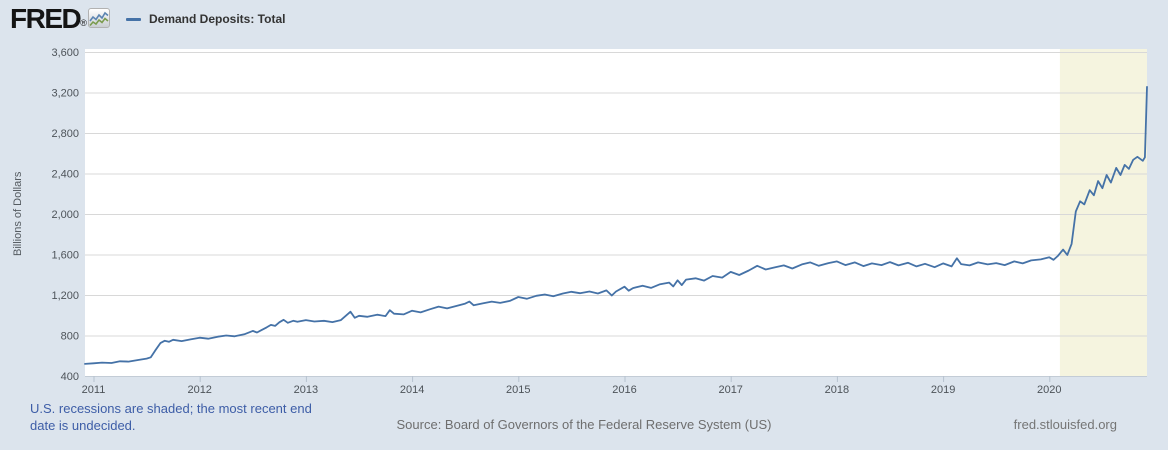  What do you see at coordinates (624, 390) in the screenshot?
I see `x-tick-label: 2016` at bounding box center [624, 390].